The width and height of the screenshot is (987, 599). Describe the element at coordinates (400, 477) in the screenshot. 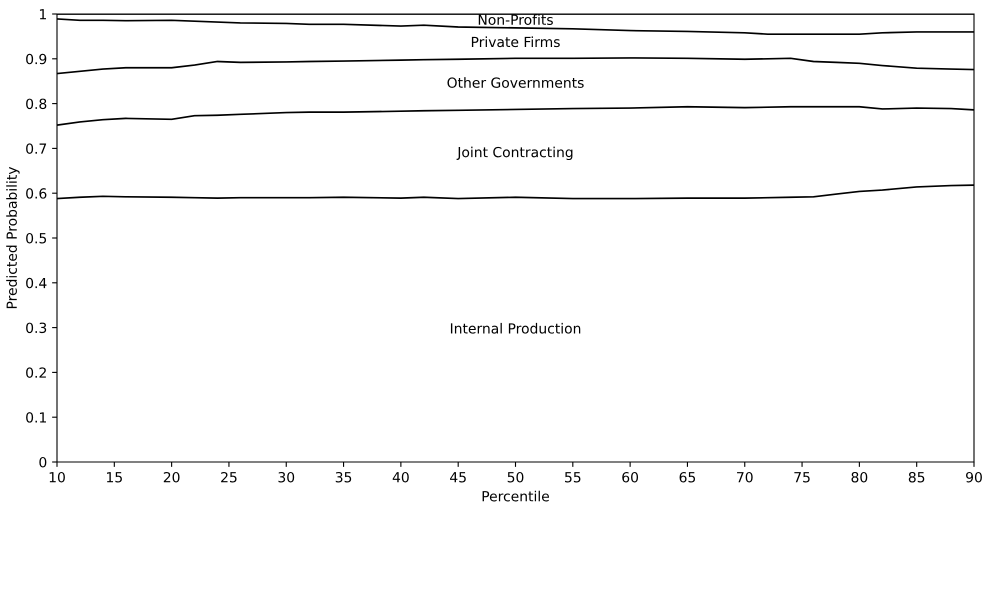

I see `x-tick-label: 40` at that location.